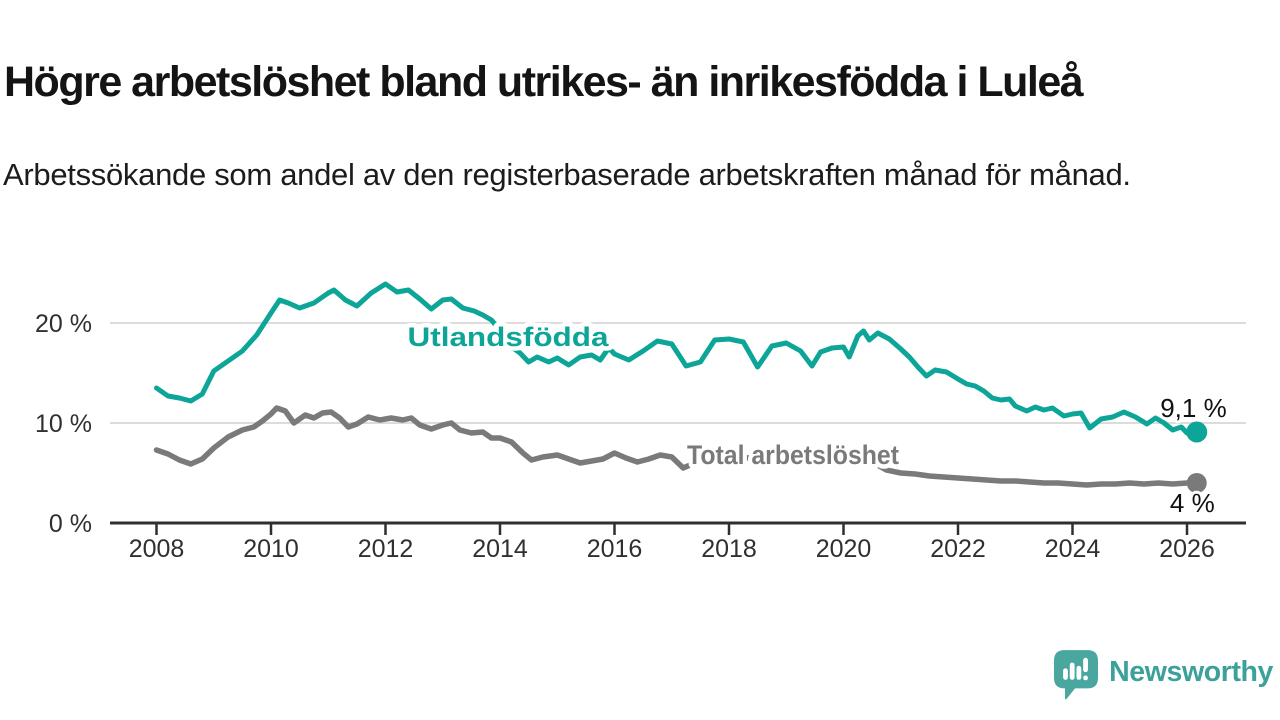 This screenshot has width=1280, height=720. I want to click on y-tick-label: 0 %, so click(70, 524).